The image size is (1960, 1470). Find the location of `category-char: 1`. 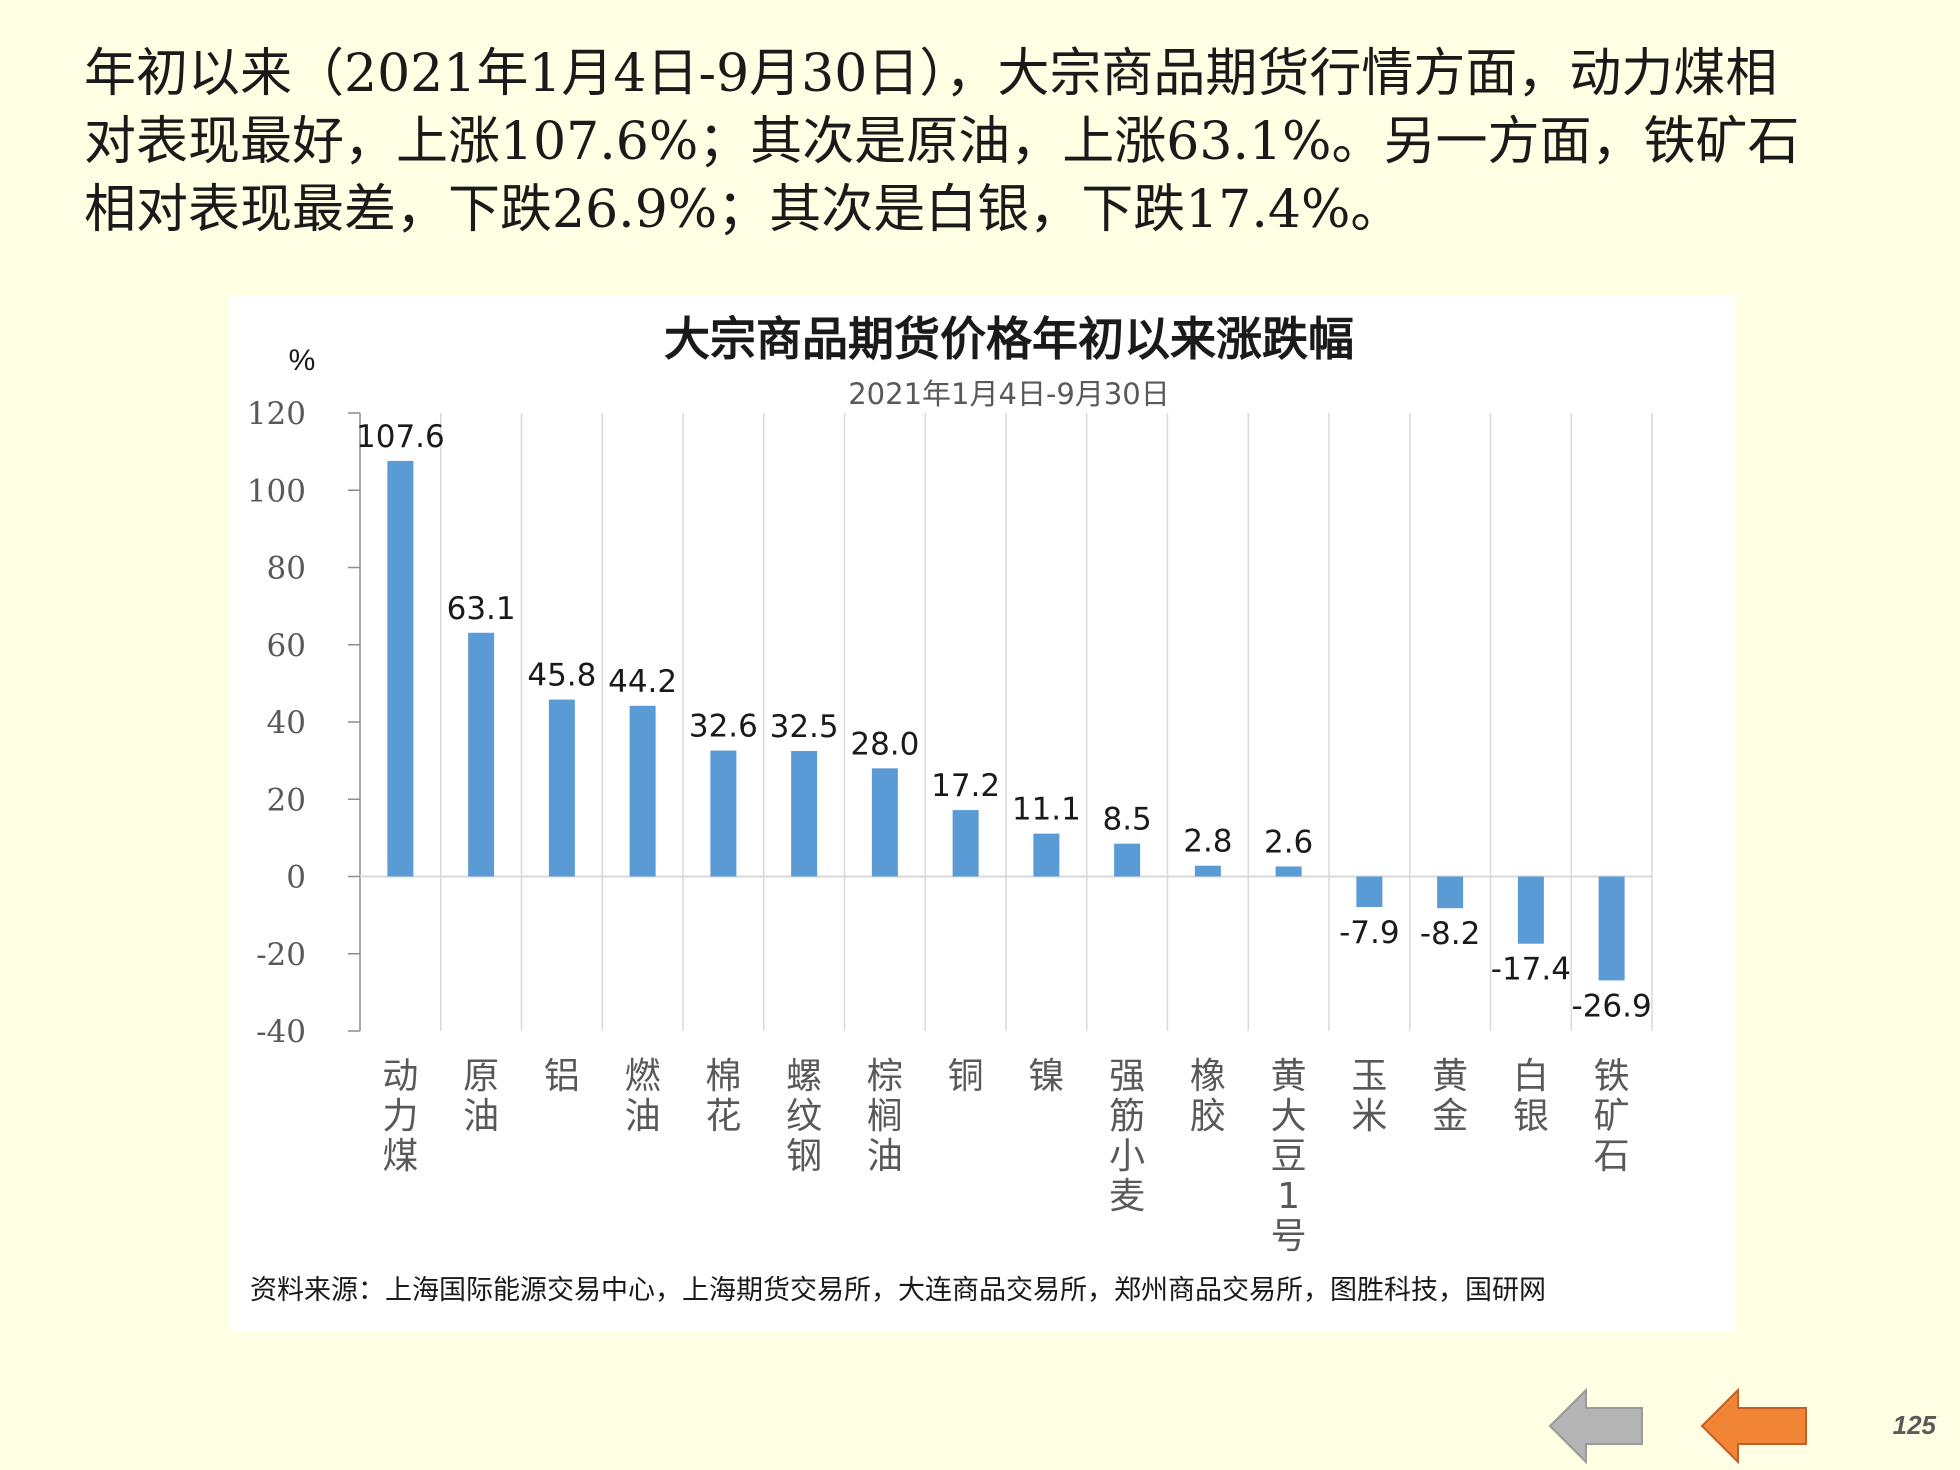

category-char: 1 is located at coordinates (1288, 1196).